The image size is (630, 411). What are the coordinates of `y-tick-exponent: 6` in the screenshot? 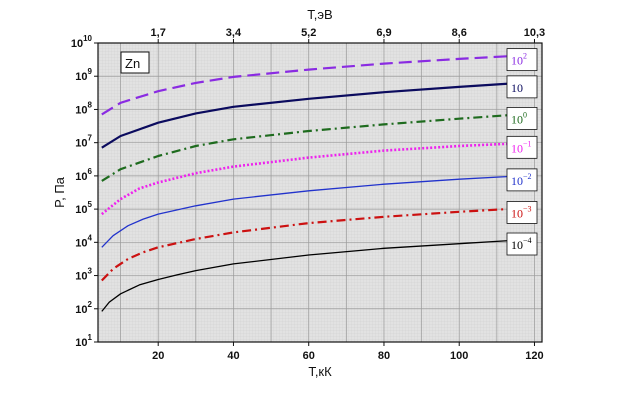 It's located at (90, 171).